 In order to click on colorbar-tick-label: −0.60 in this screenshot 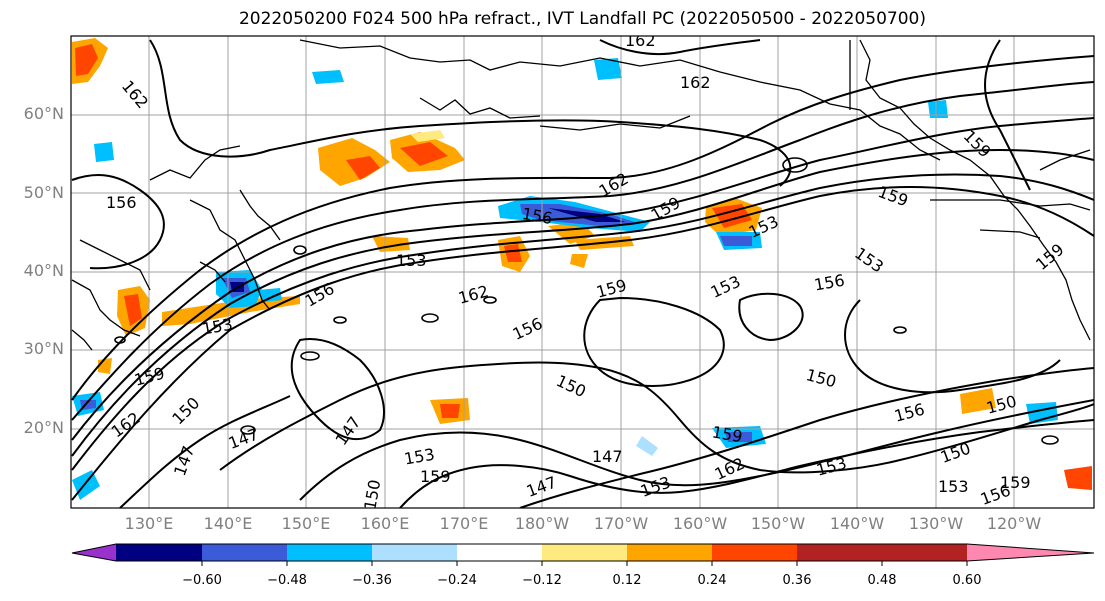, I will do `click(202, 580)`.